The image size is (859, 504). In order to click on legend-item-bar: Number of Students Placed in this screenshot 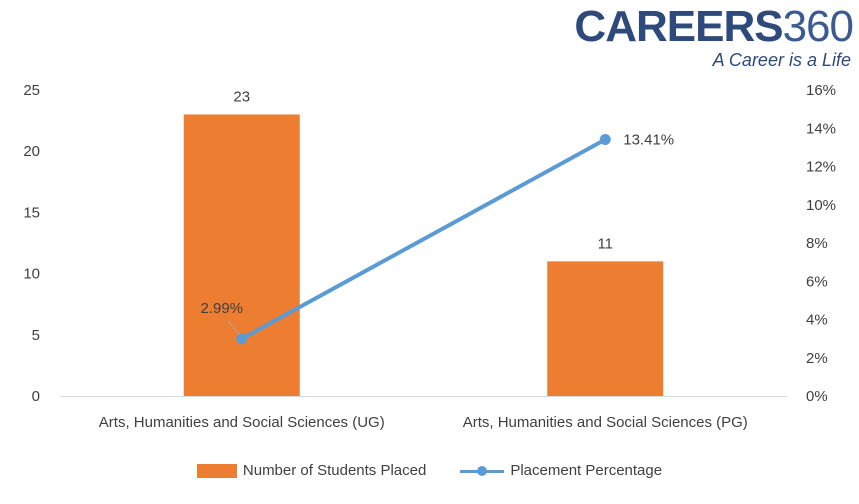, I will do `click(311, 470)`.